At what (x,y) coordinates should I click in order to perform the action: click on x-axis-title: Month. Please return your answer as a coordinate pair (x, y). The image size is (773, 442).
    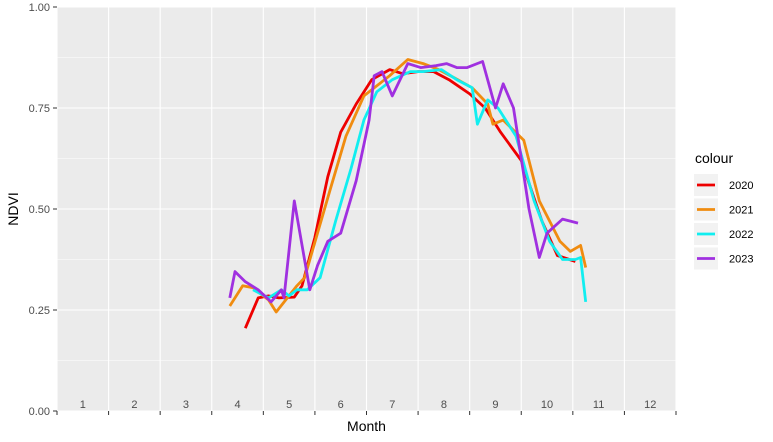
    Looking at the image, I should click on (366, 426).